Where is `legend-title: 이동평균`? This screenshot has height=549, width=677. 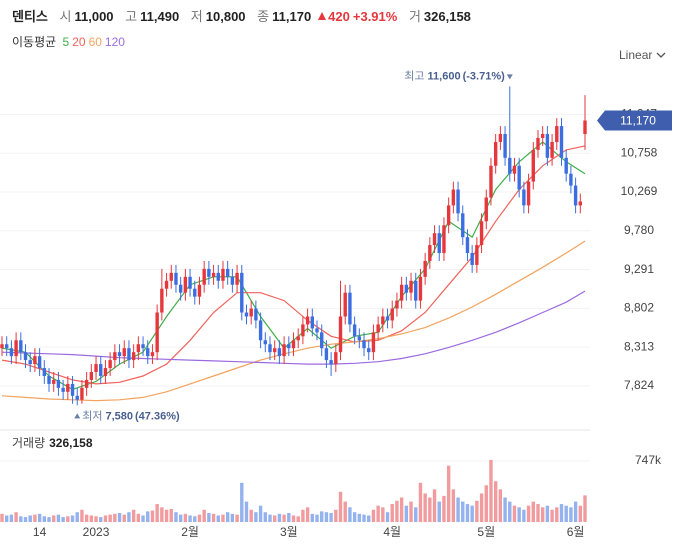 legend-title: 이동평균 is located at coordinates (34, 42).